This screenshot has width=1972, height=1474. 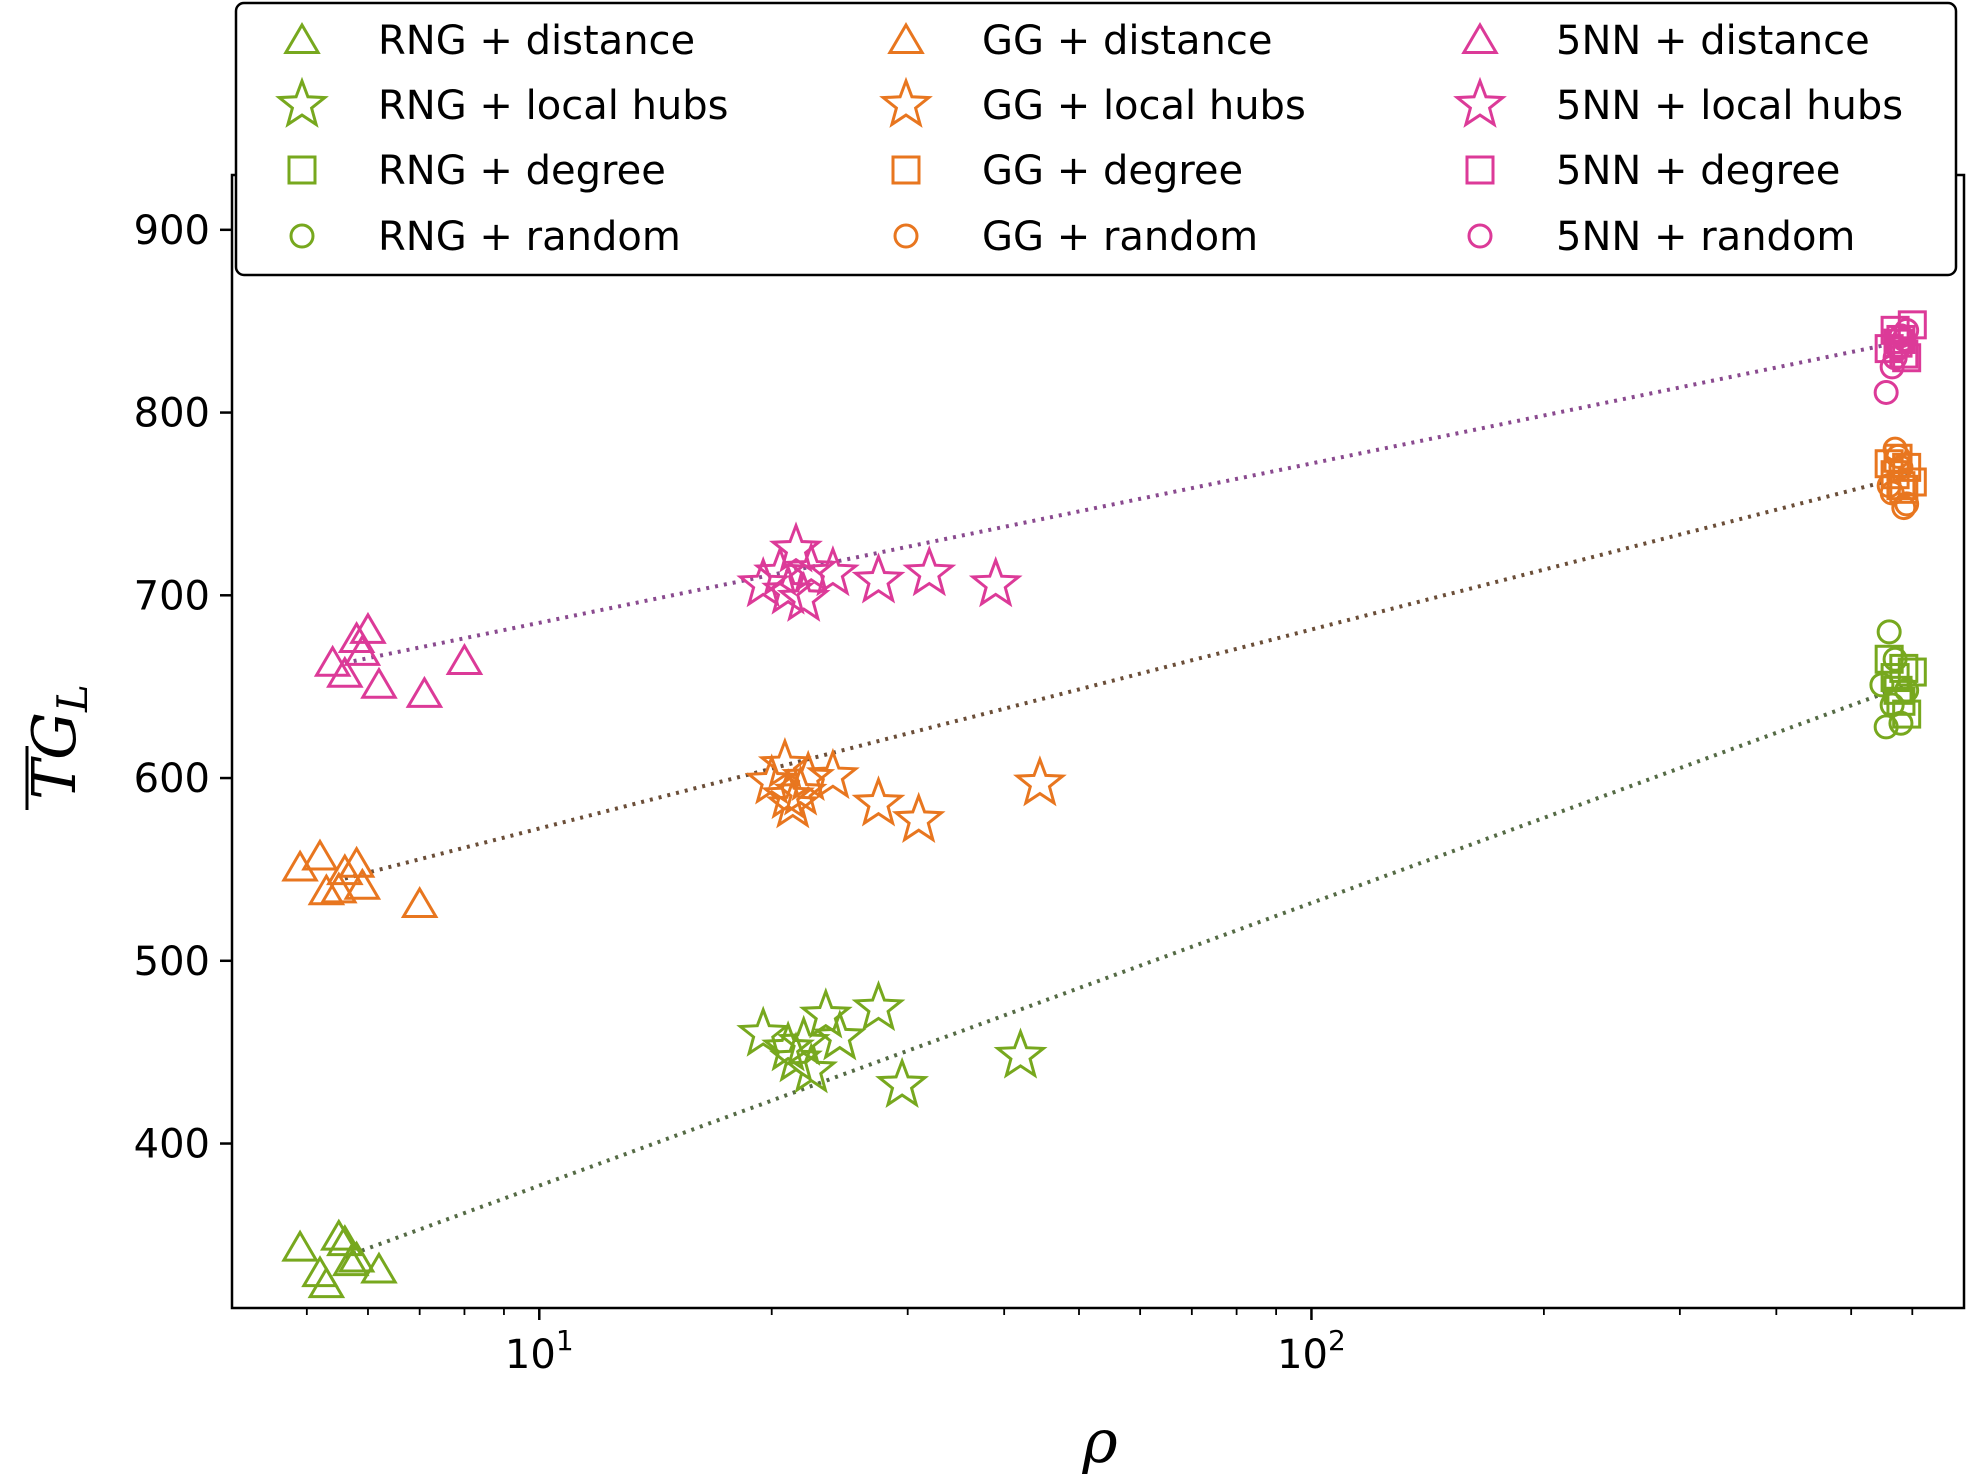 I want to click on legend-label: RNG + local hubs, so click(x=553, y=106).